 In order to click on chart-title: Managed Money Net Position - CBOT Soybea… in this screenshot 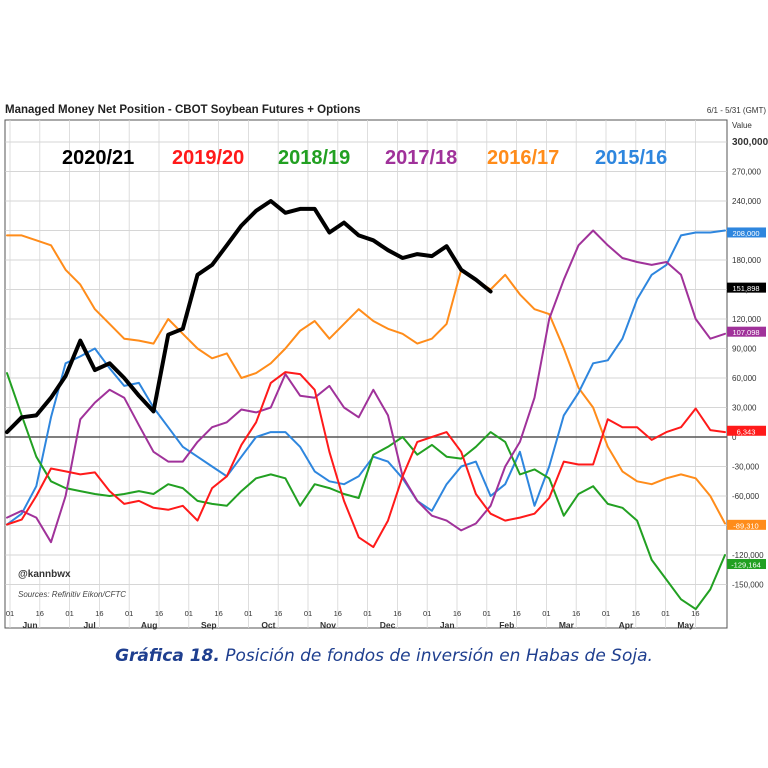, I will do `click(183, 110)`.